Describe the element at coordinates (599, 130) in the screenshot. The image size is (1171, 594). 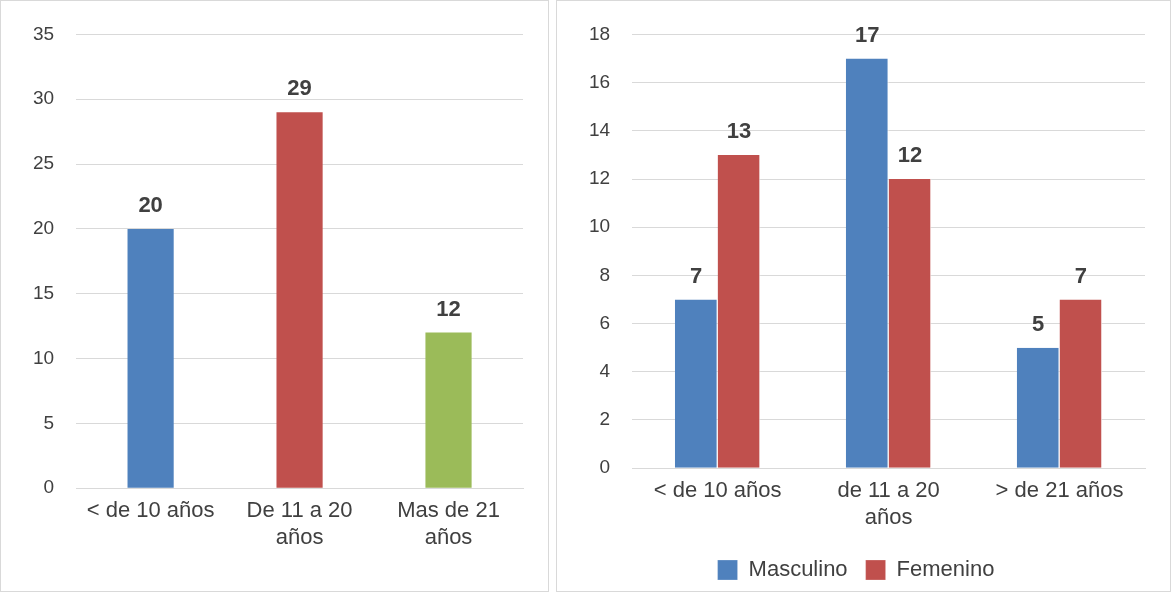
I see `y-tick-label: 14` at that location.